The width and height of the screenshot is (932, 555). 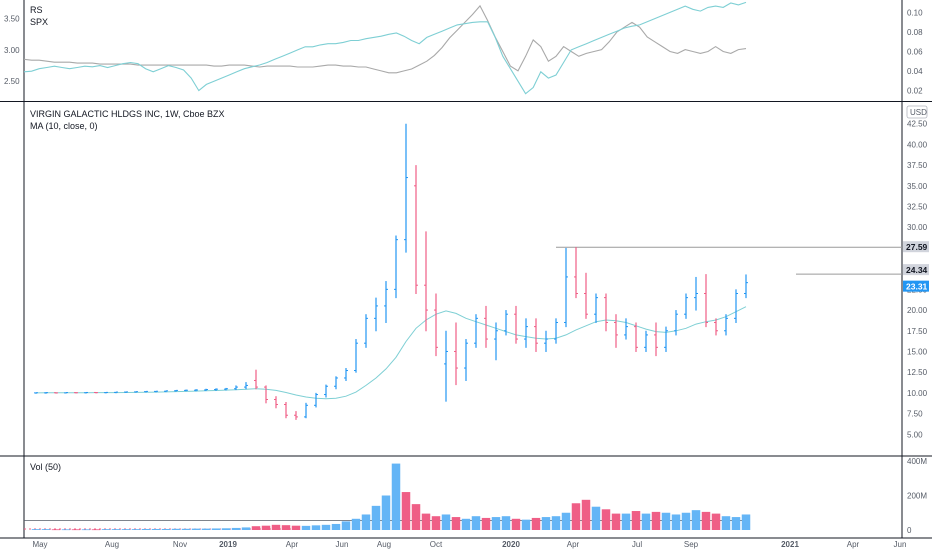 I want to click on price-label-box, so click(x=916, y=247).